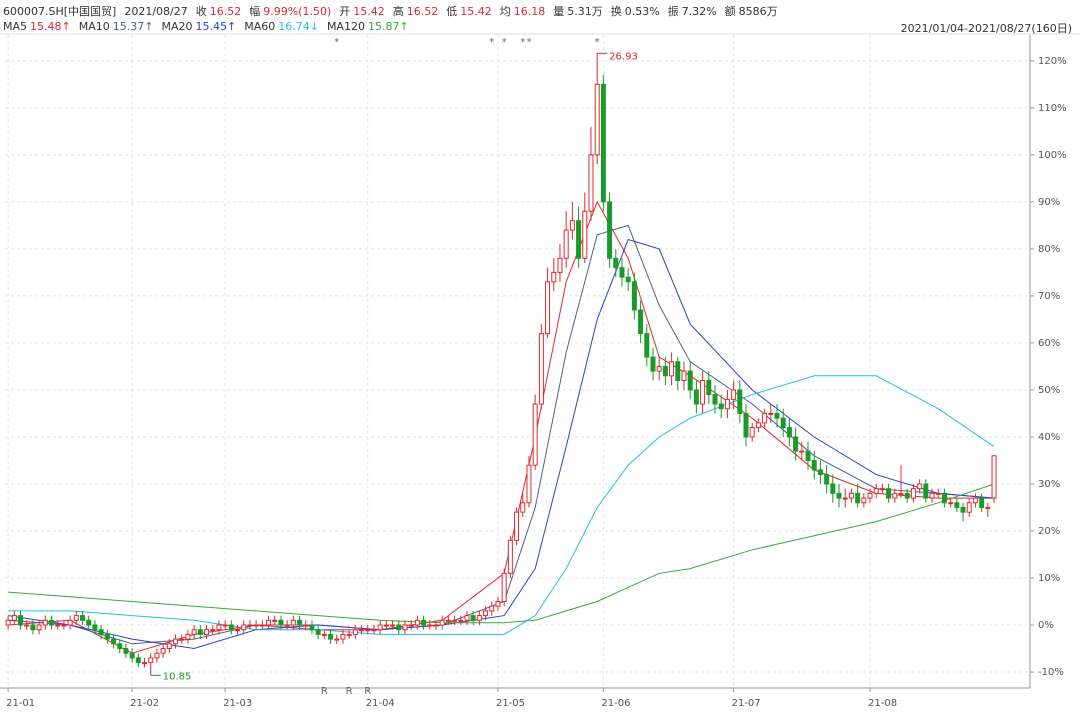  I want to click on legend-name: MA20, so click(177, 26).